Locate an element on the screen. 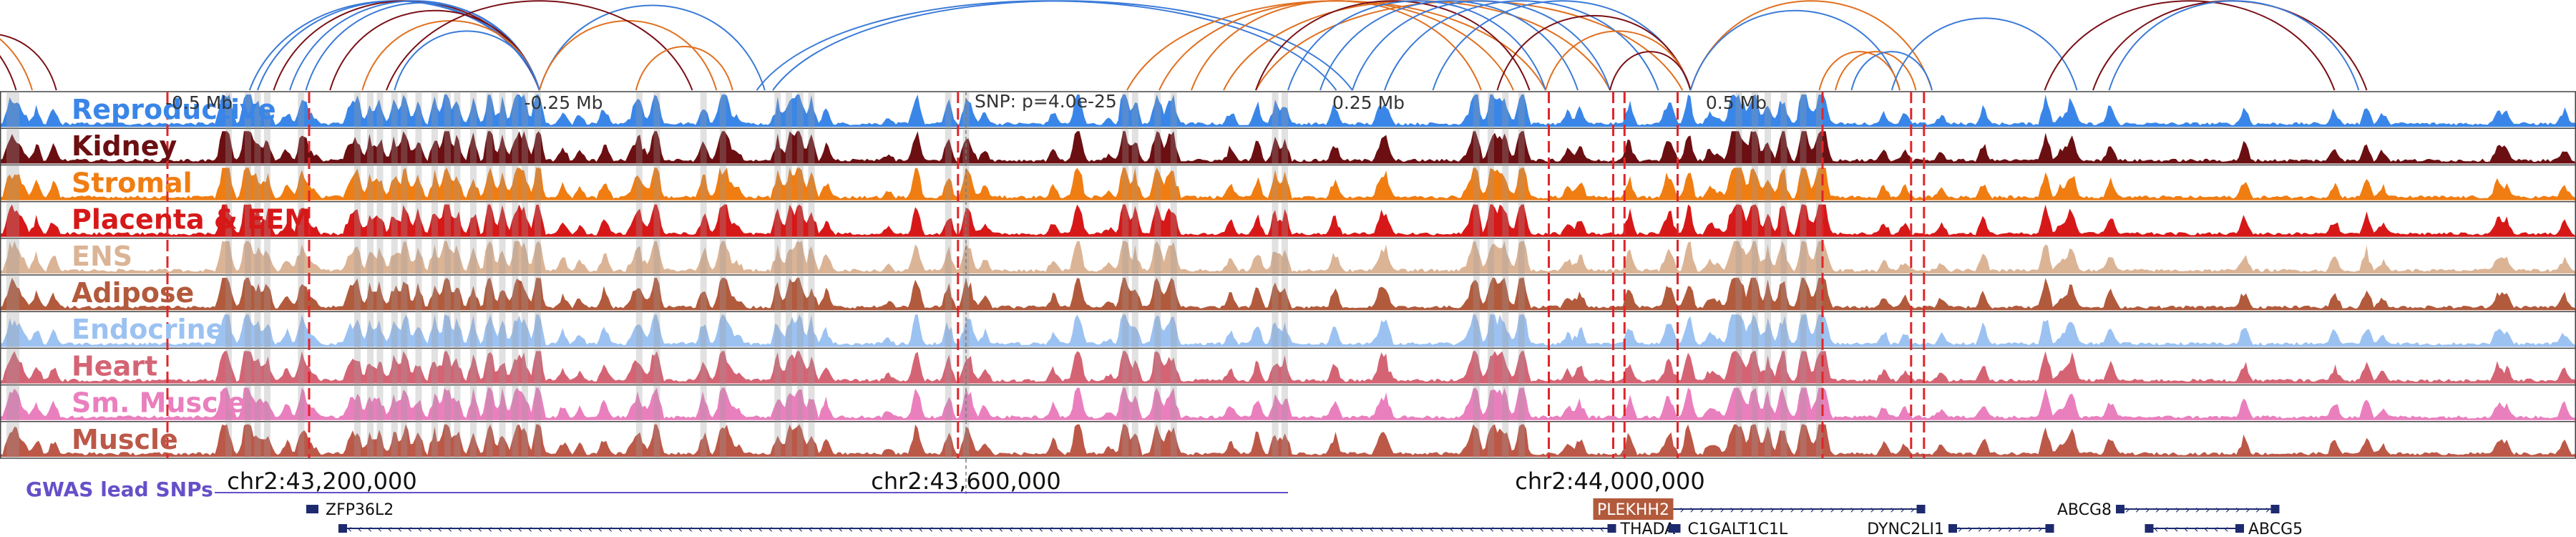 The width and height of the screenshot is (2576, 537). axis-tick-label: chr2:44,000,000 is located at coordinates (1609, 481).